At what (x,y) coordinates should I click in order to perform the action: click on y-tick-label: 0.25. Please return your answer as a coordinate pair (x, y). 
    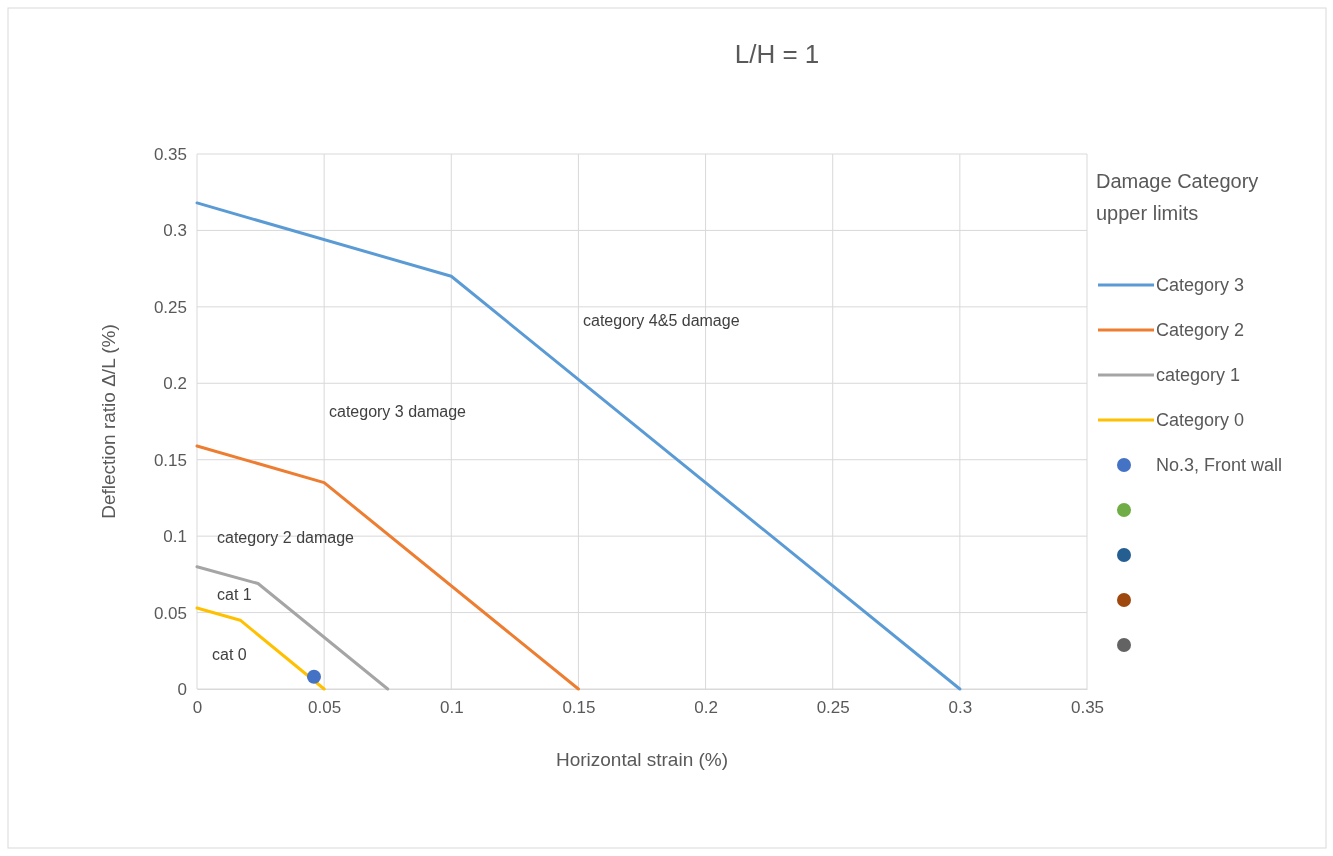
    Looking at the image, I should click on (170, 307).